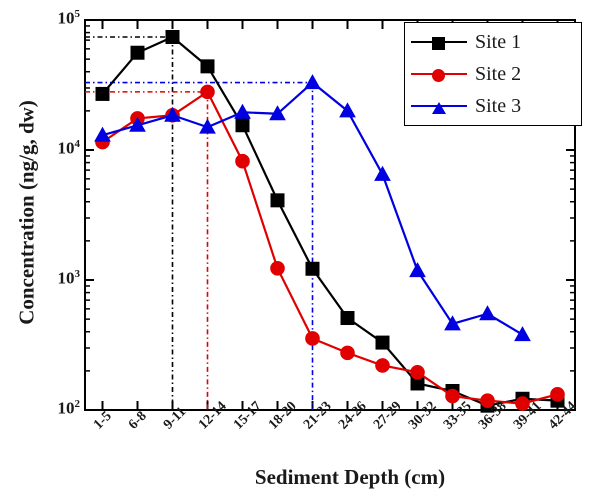  I want to click on x-axis-title: Sediment Depth (cm), so click(350, 477).